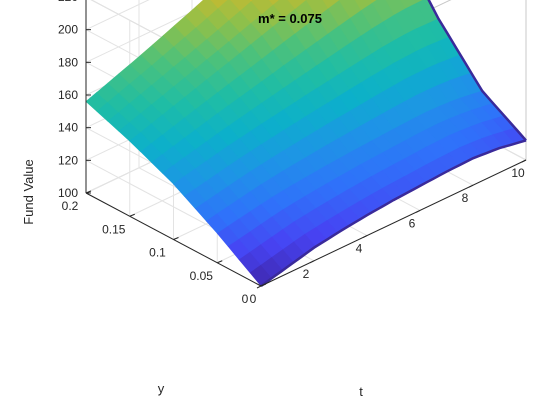 The image size is (560, 420). What do you see at coordinates (361, 391) in the screenshot?
I see `x-axis-label: t` at bounding box center [361, 391].